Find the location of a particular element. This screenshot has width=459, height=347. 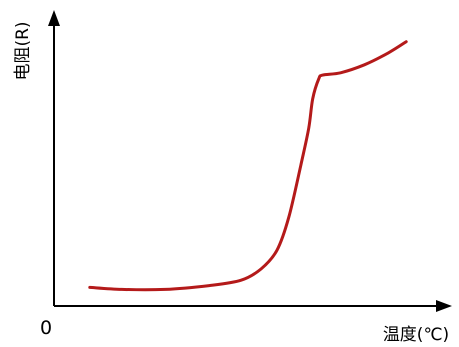

x-axis-arrow-icon is located at coordinates (444, 306).